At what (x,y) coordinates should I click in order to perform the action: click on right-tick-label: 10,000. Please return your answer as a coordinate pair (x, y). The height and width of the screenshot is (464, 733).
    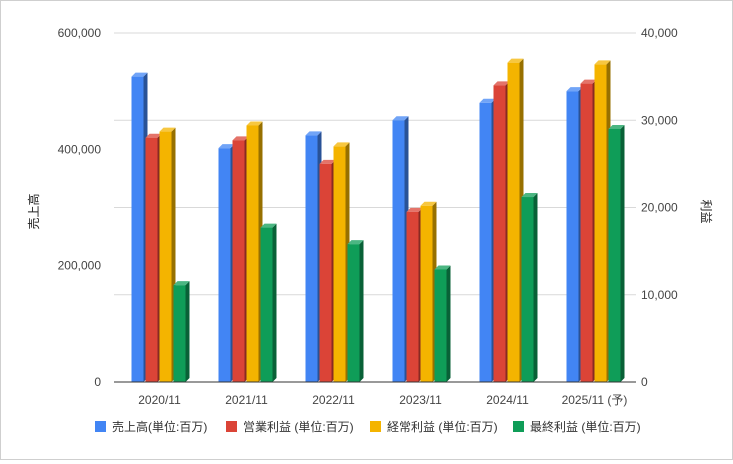
    Looking at the image, I should click on (659, 295).